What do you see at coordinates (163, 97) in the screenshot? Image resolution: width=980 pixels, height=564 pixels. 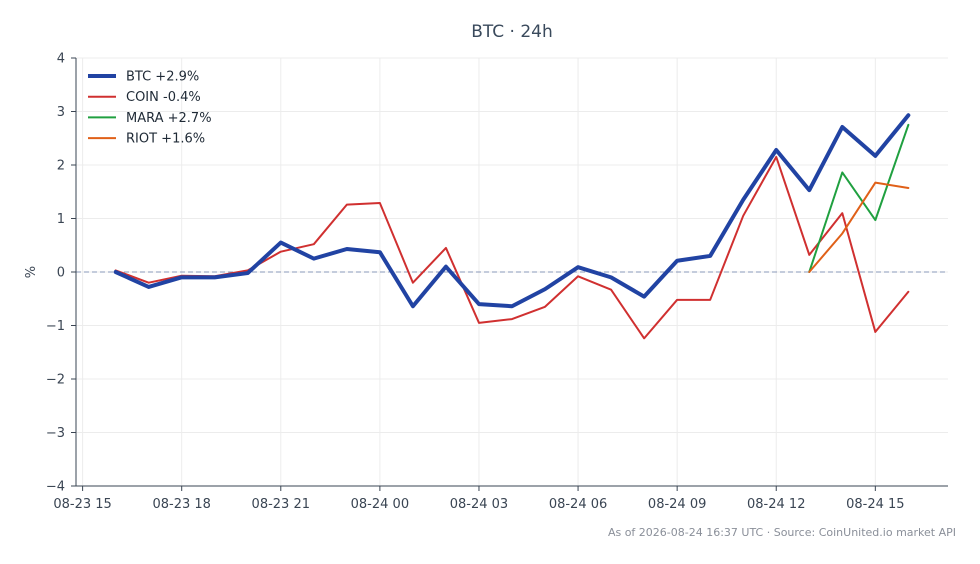 I see `legend-label: COIN -0.4%` at bounding box center [163, 97].